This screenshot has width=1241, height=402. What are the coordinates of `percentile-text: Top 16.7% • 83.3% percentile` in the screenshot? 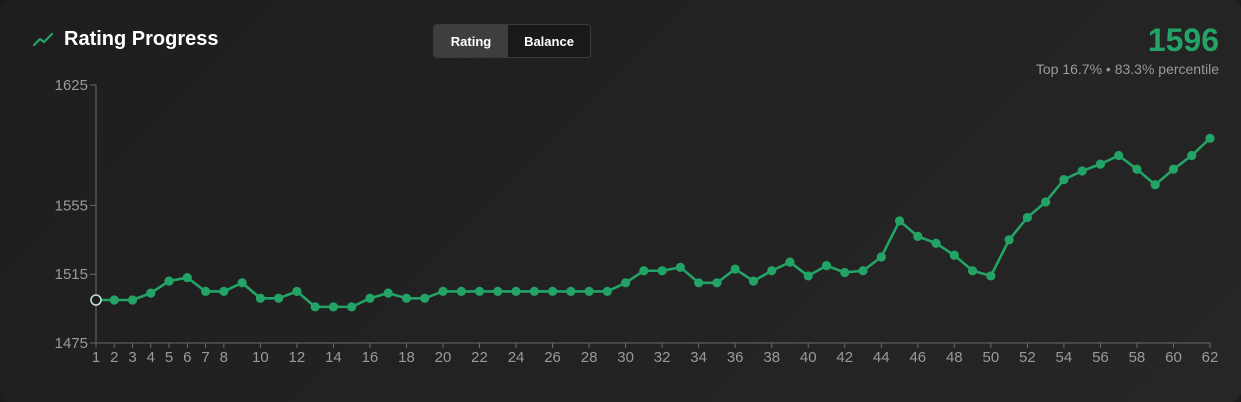 It's located at (1127, 69).